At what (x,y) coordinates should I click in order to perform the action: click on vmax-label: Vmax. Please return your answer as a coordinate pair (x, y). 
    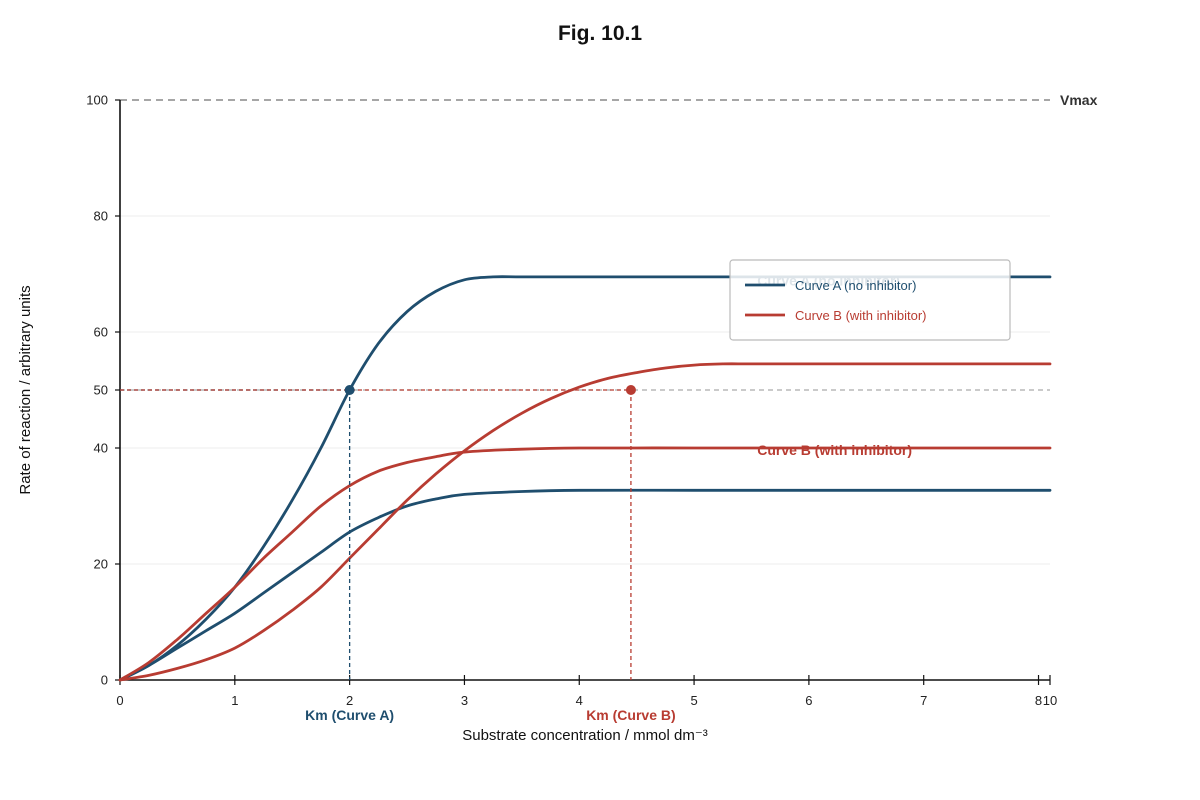
    Looking at the image, I should click on (1079, 100).